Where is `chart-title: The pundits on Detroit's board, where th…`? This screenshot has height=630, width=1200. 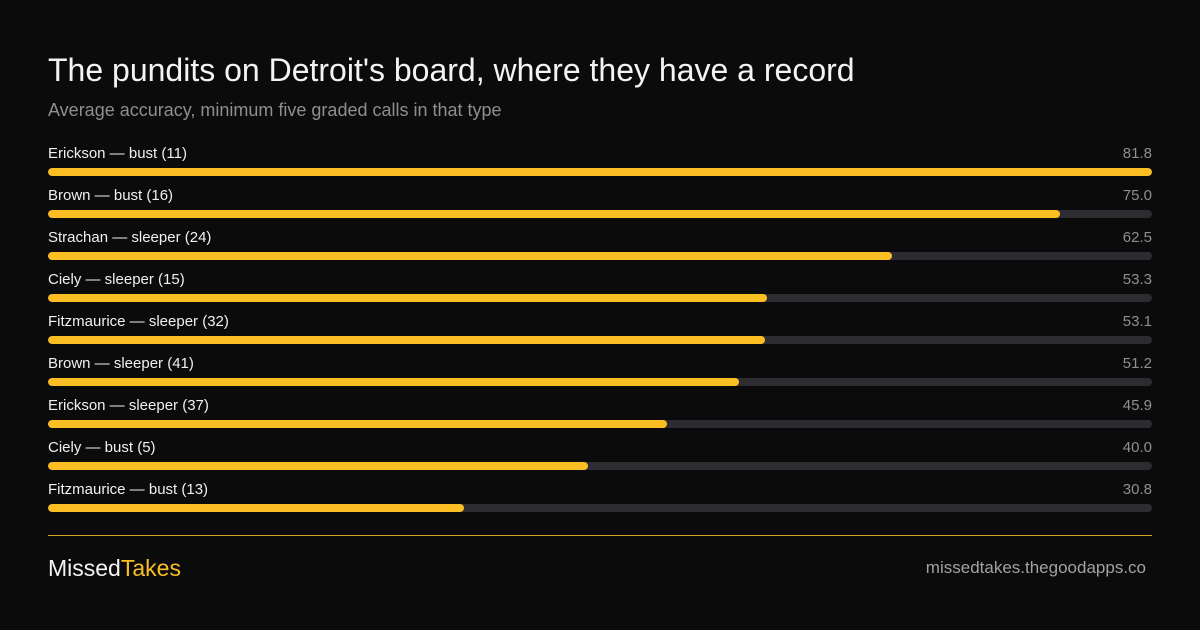 chart-title: The pundits on Detroit's board, where th… is located at coordinates (451, 70).